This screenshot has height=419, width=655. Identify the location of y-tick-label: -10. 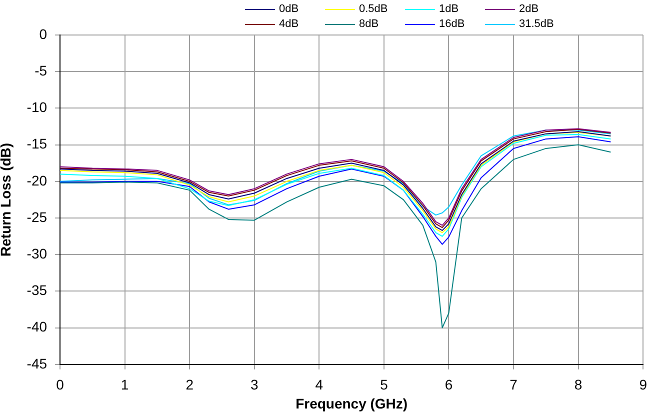
(37, 107).